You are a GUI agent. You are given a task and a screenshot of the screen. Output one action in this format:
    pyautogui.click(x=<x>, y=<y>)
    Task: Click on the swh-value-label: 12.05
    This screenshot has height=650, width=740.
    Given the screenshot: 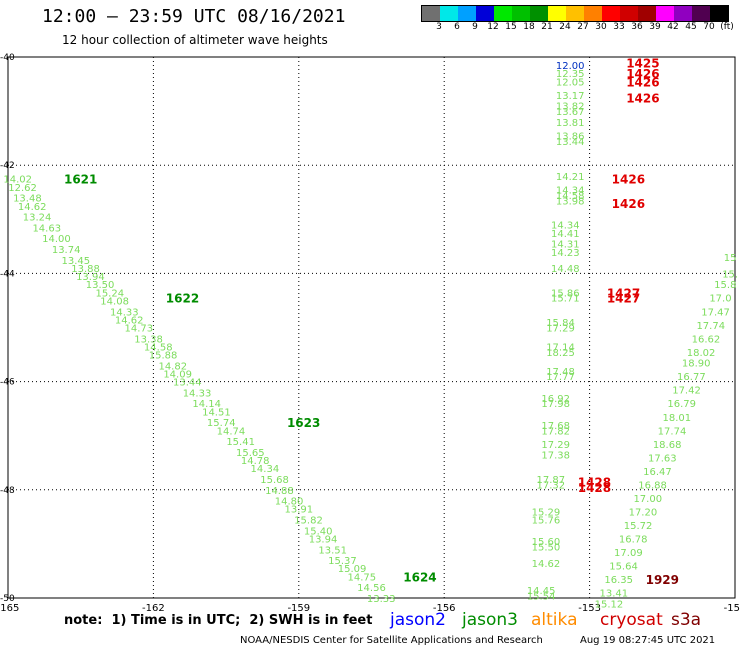 What is the action you would take?
    pyautogui.click(x=570, y=82)
    